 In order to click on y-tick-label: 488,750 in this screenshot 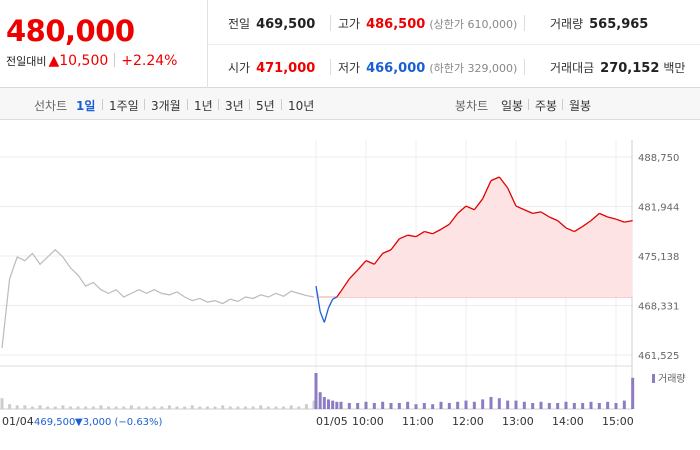, I will do `click(658, 158)`.